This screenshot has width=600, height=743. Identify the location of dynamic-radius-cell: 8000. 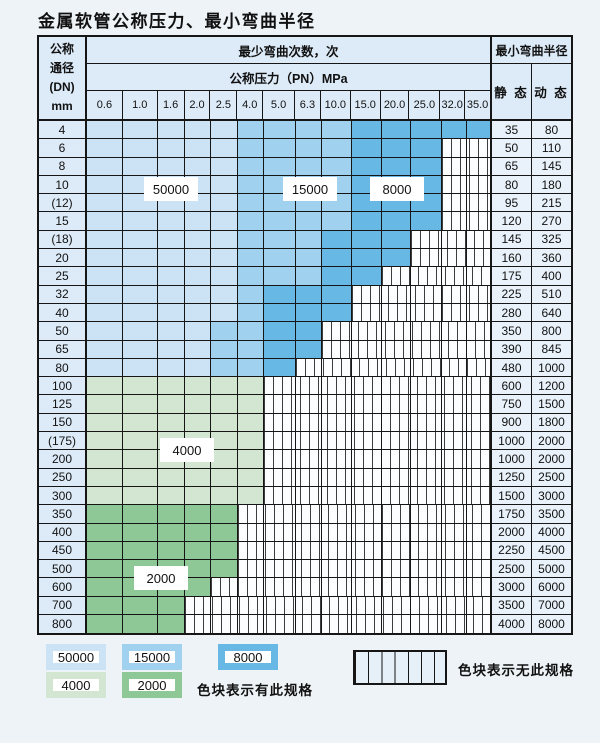
(551, 624).